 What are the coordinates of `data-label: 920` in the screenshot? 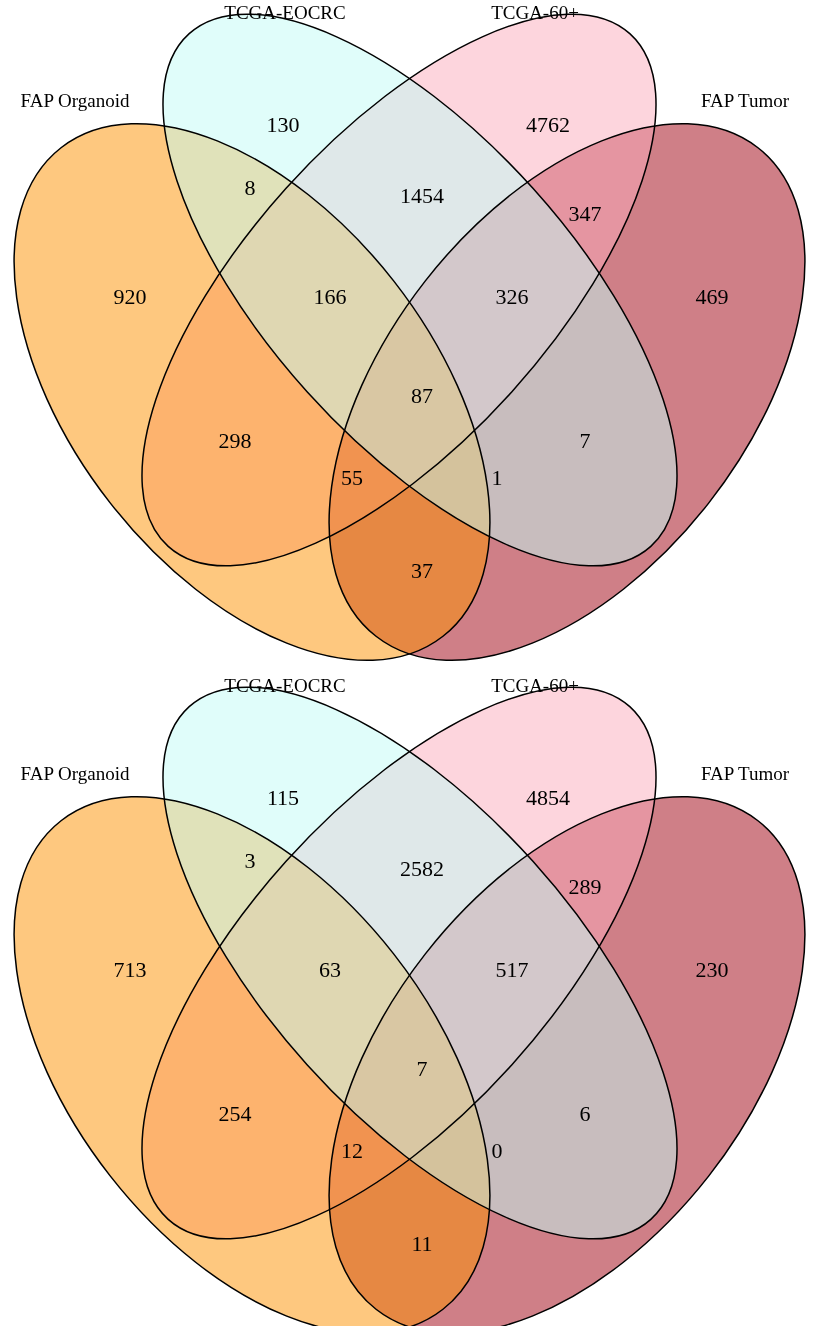 It's located at (130, 296).